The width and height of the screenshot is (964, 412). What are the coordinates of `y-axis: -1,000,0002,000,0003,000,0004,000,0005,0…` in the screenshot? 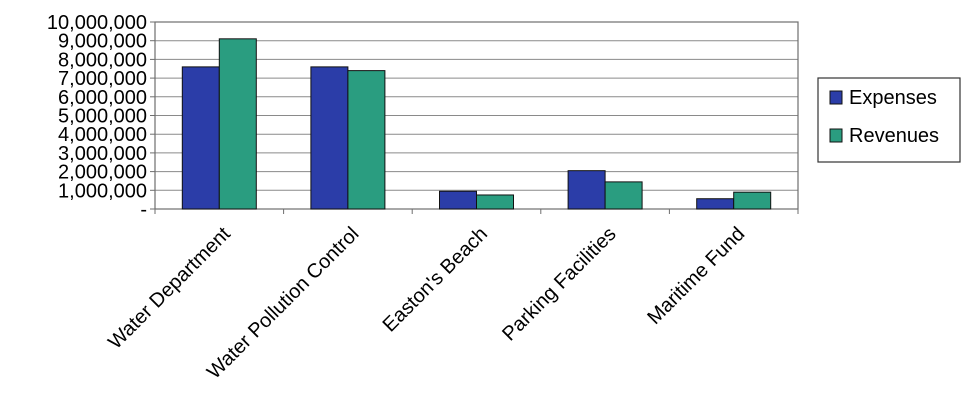 It's located at (101, 116).